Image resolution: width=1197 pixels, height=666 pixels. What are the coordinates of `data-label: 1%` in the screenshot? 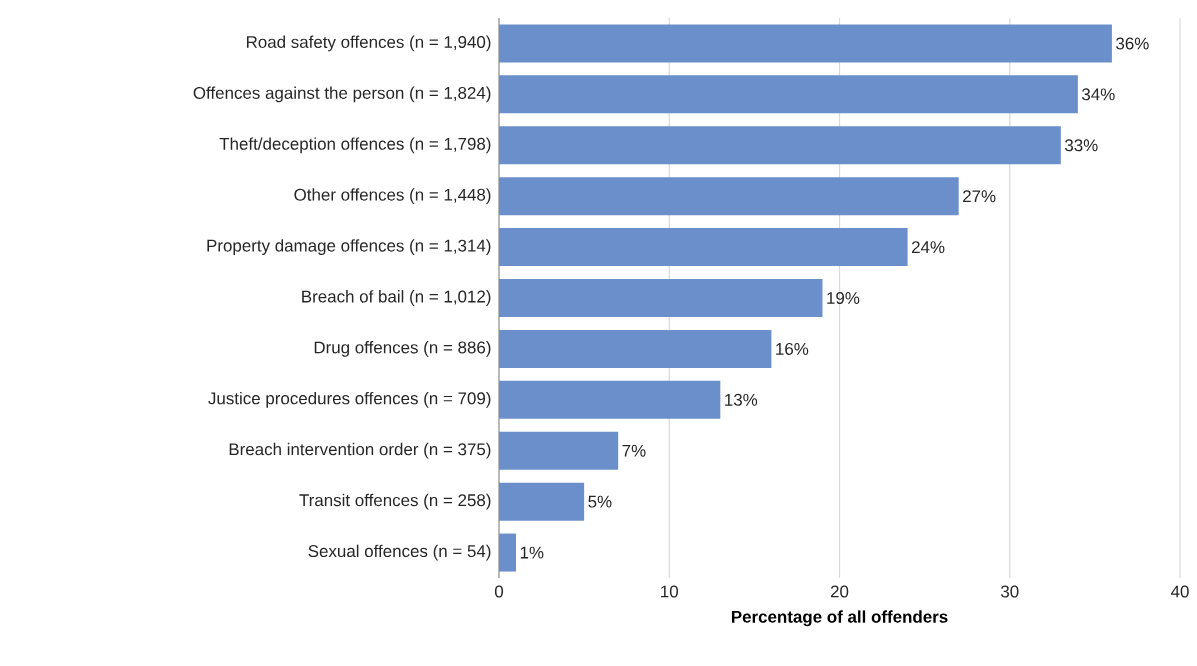 It's located at (532, 552).